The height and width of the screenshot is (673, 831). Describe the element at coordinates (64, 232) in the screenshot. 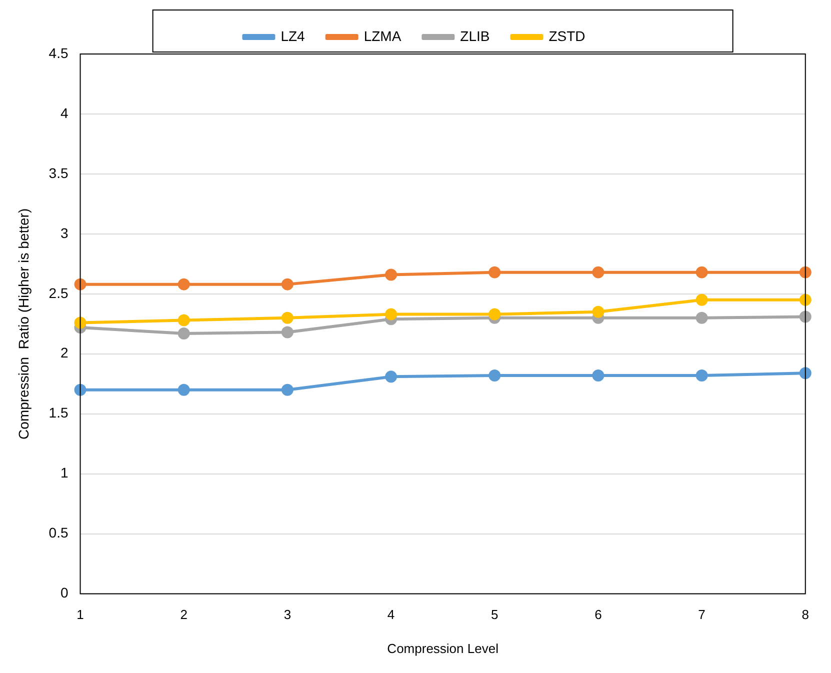

I see `y-tick-label: 3` at that location.